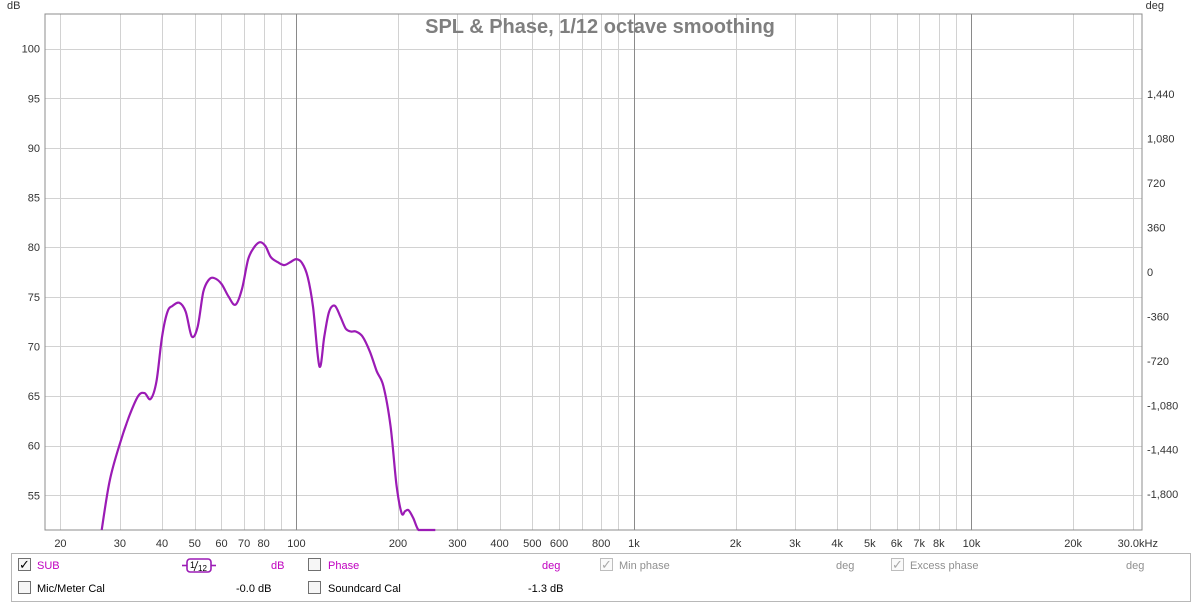 The image size is (1200, 603). What do you see at coordinates (31, 50) in the screenshot?
I see `y-tick-label: 100` at bounding box center [31, 50].